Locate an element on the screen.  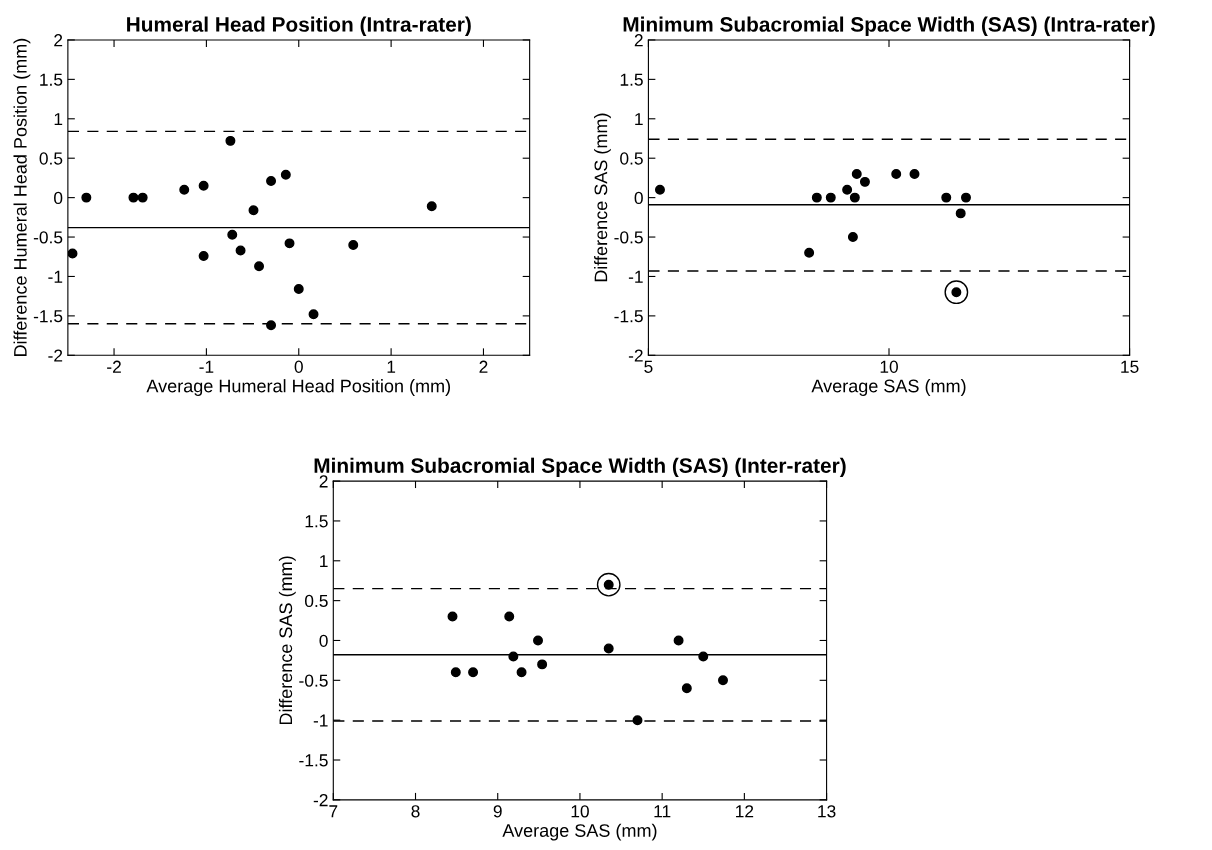
x-tick-label: 12 is located at coordinates (745, 811).